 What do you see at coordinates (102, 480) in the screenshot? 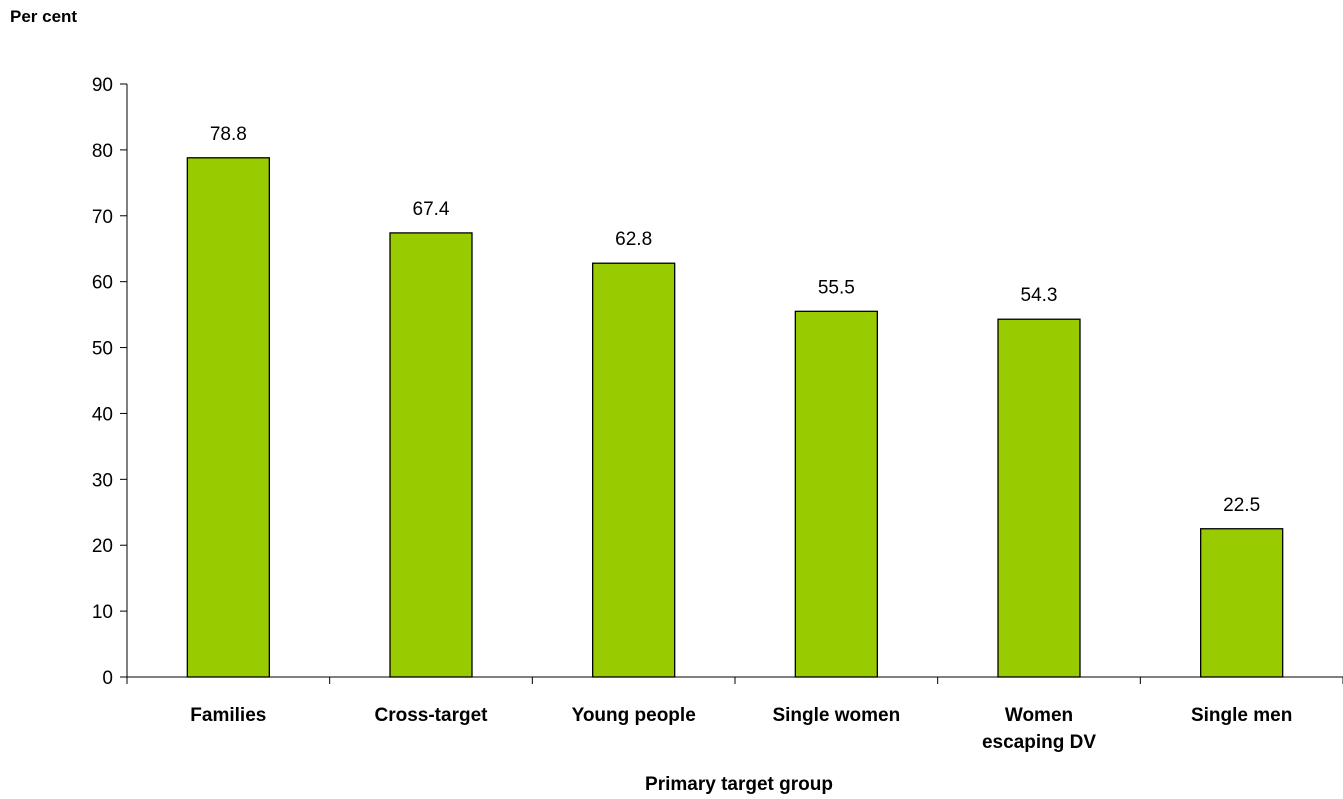
I see `y-tick-label: 30` at bounding box center [102, 480].